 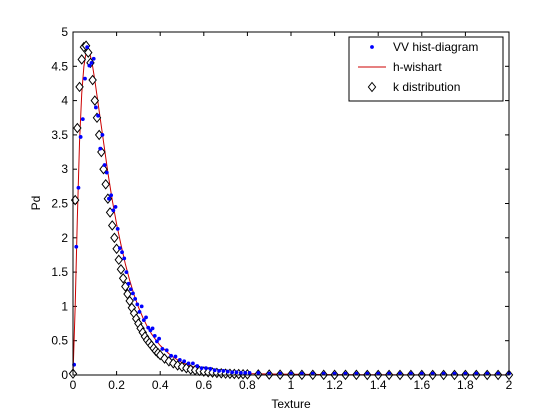 I want to click on x-tick-label: 0, so click(x=73, y=385).